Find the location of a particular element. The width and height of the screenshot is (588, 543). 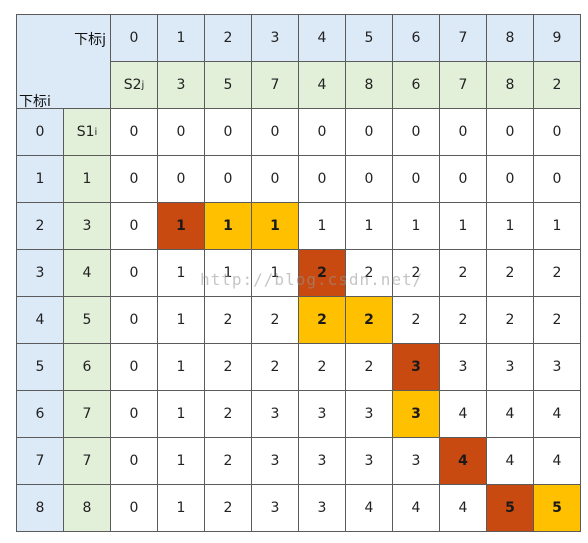

i-index-cell: 6 is located at coordinates (40, 414).